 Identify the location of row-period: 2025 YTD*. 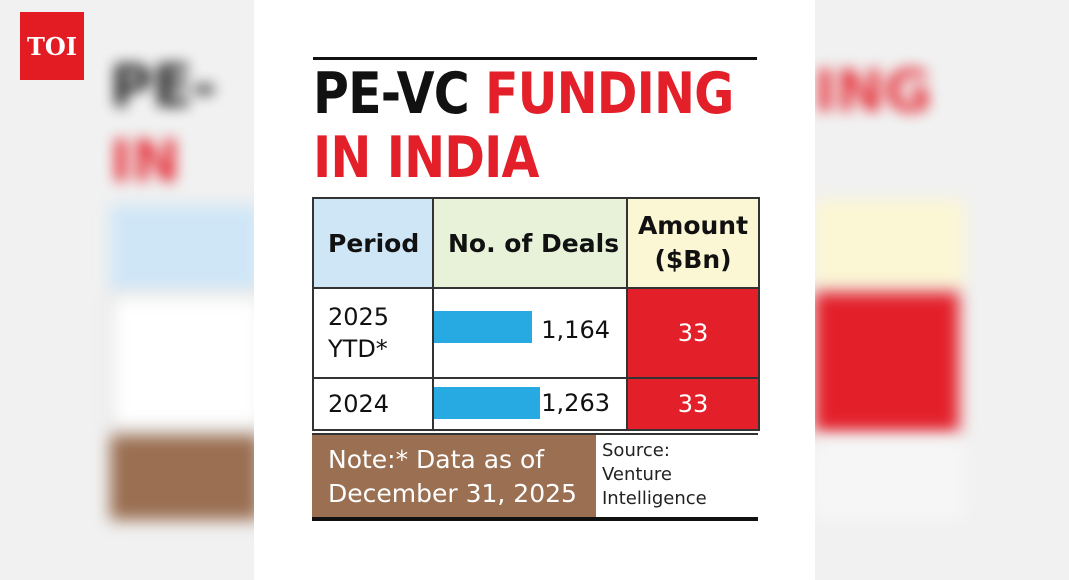
(373, 333).